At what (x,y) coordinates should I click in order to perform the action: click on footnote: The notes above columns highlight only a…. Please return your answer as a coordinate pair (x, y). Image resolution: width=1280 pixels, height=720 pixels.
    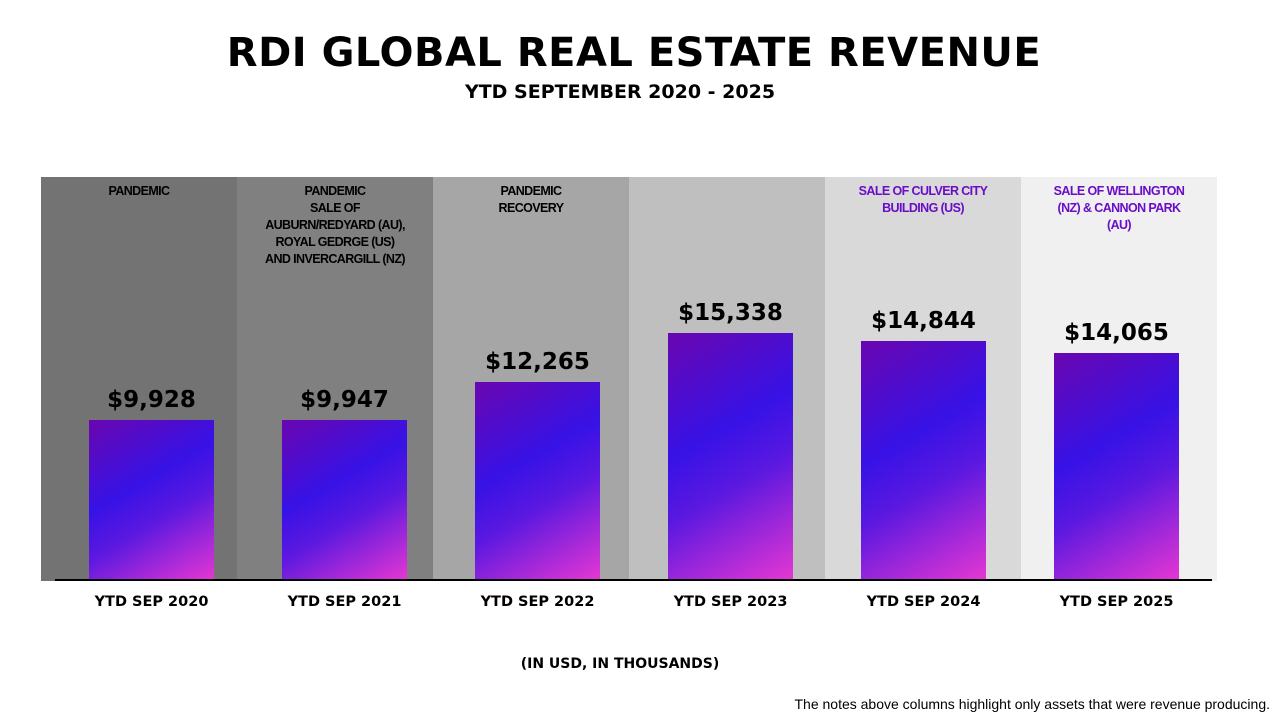
    Looking at the image, I should click on (1032, 704).